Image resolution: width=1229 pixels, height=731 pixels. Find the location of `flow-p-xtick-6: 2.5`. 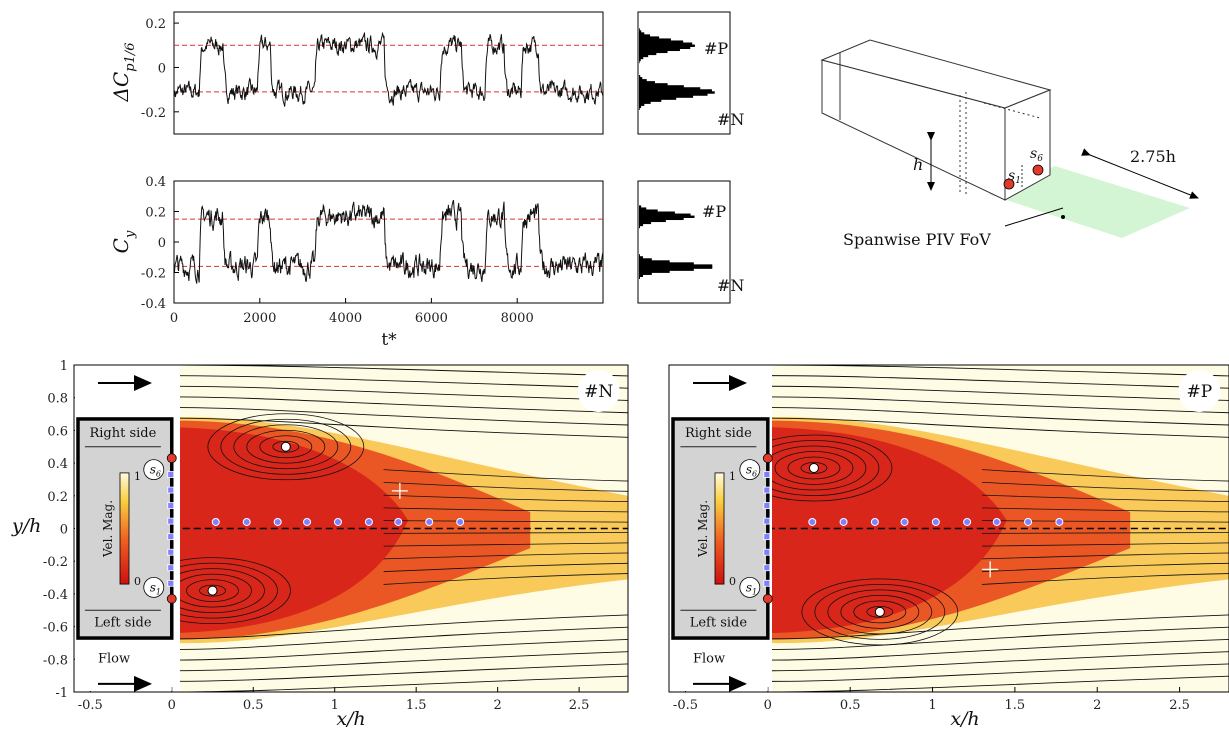

flow-p-xtick-6: 2.5 is located at coordinates (1179, 705).